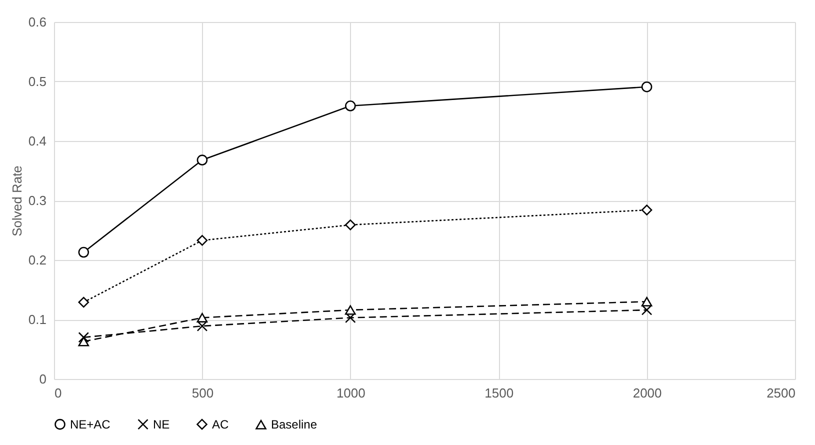 This screenshot has height=445, width=815. Describe the element at coordinates (499, 393) in the screenshot. I see `x-tick-label: 1500` at that location.